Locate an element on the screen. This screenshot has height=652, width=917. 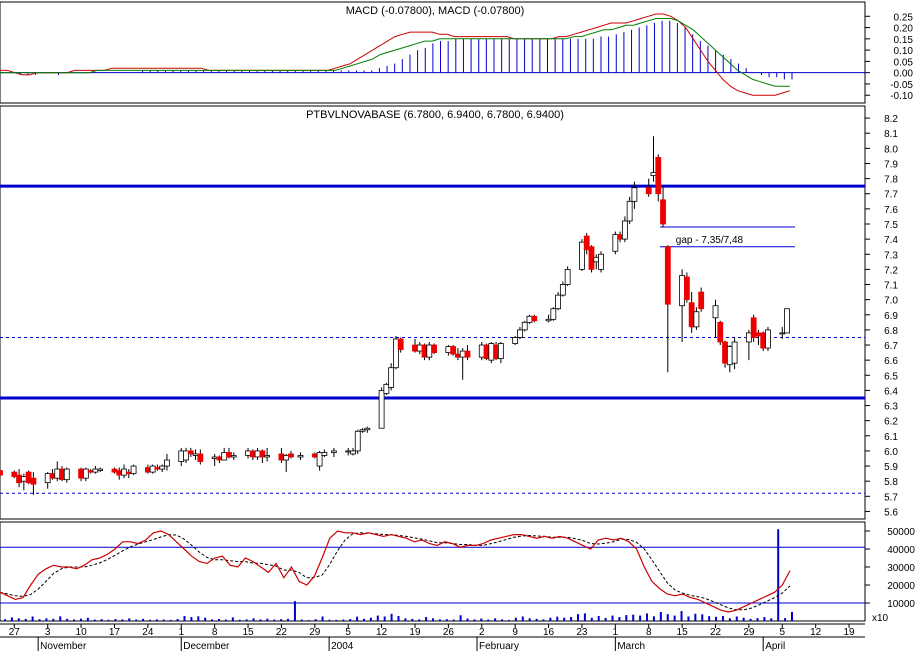
macd-frame is located at coordinates (433, 52).